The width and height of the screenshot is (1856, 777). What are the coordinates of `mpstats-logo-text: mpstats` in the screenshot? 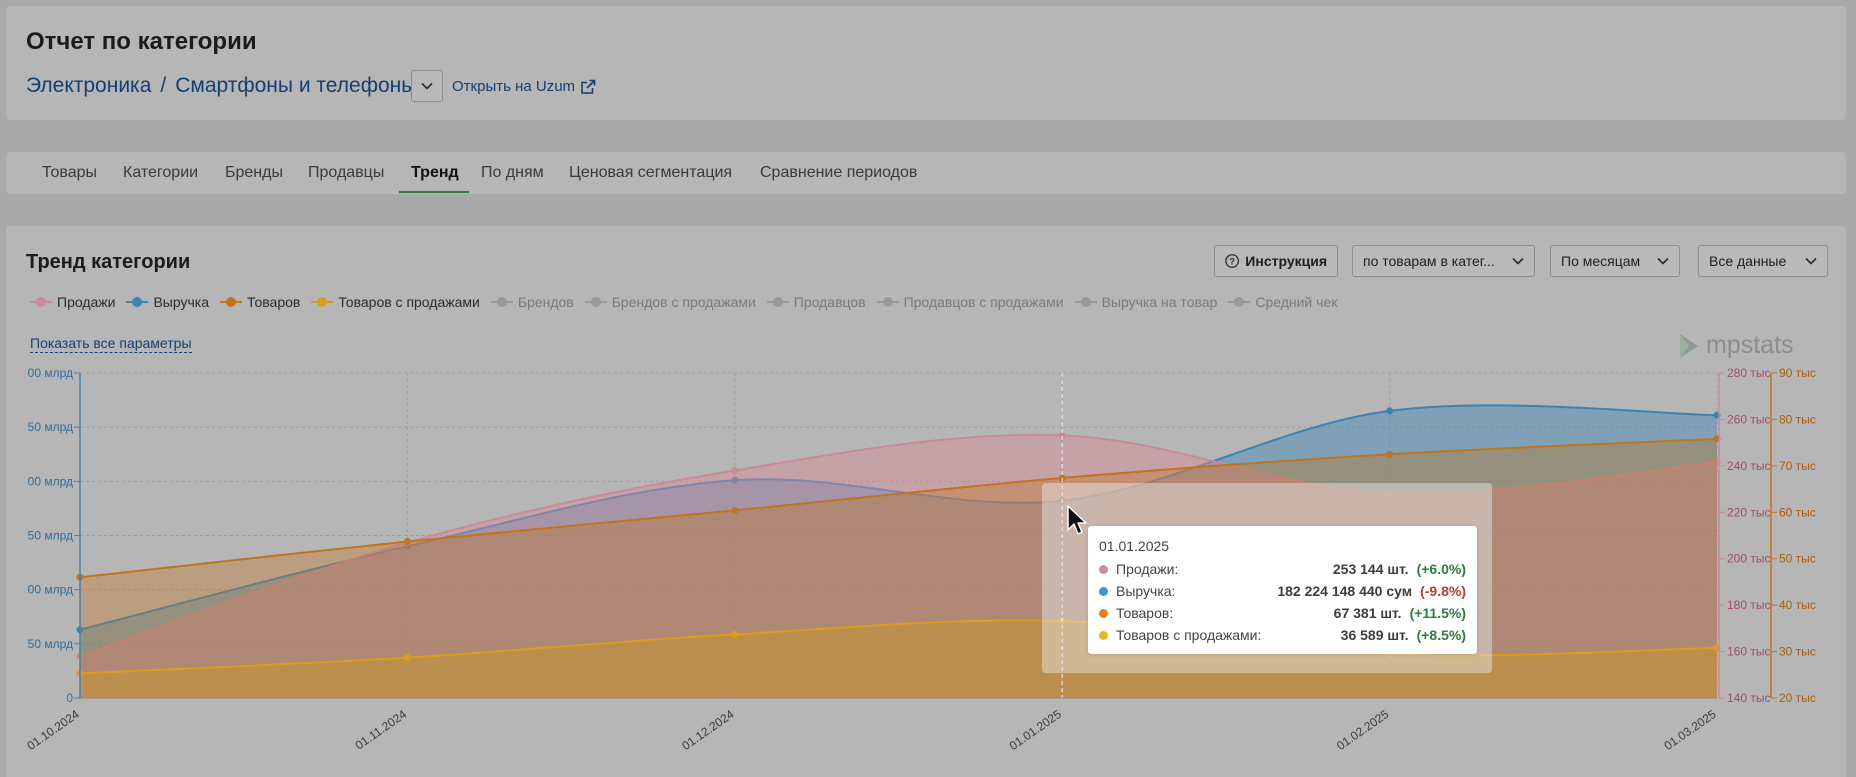 It's located at (1750, 345).